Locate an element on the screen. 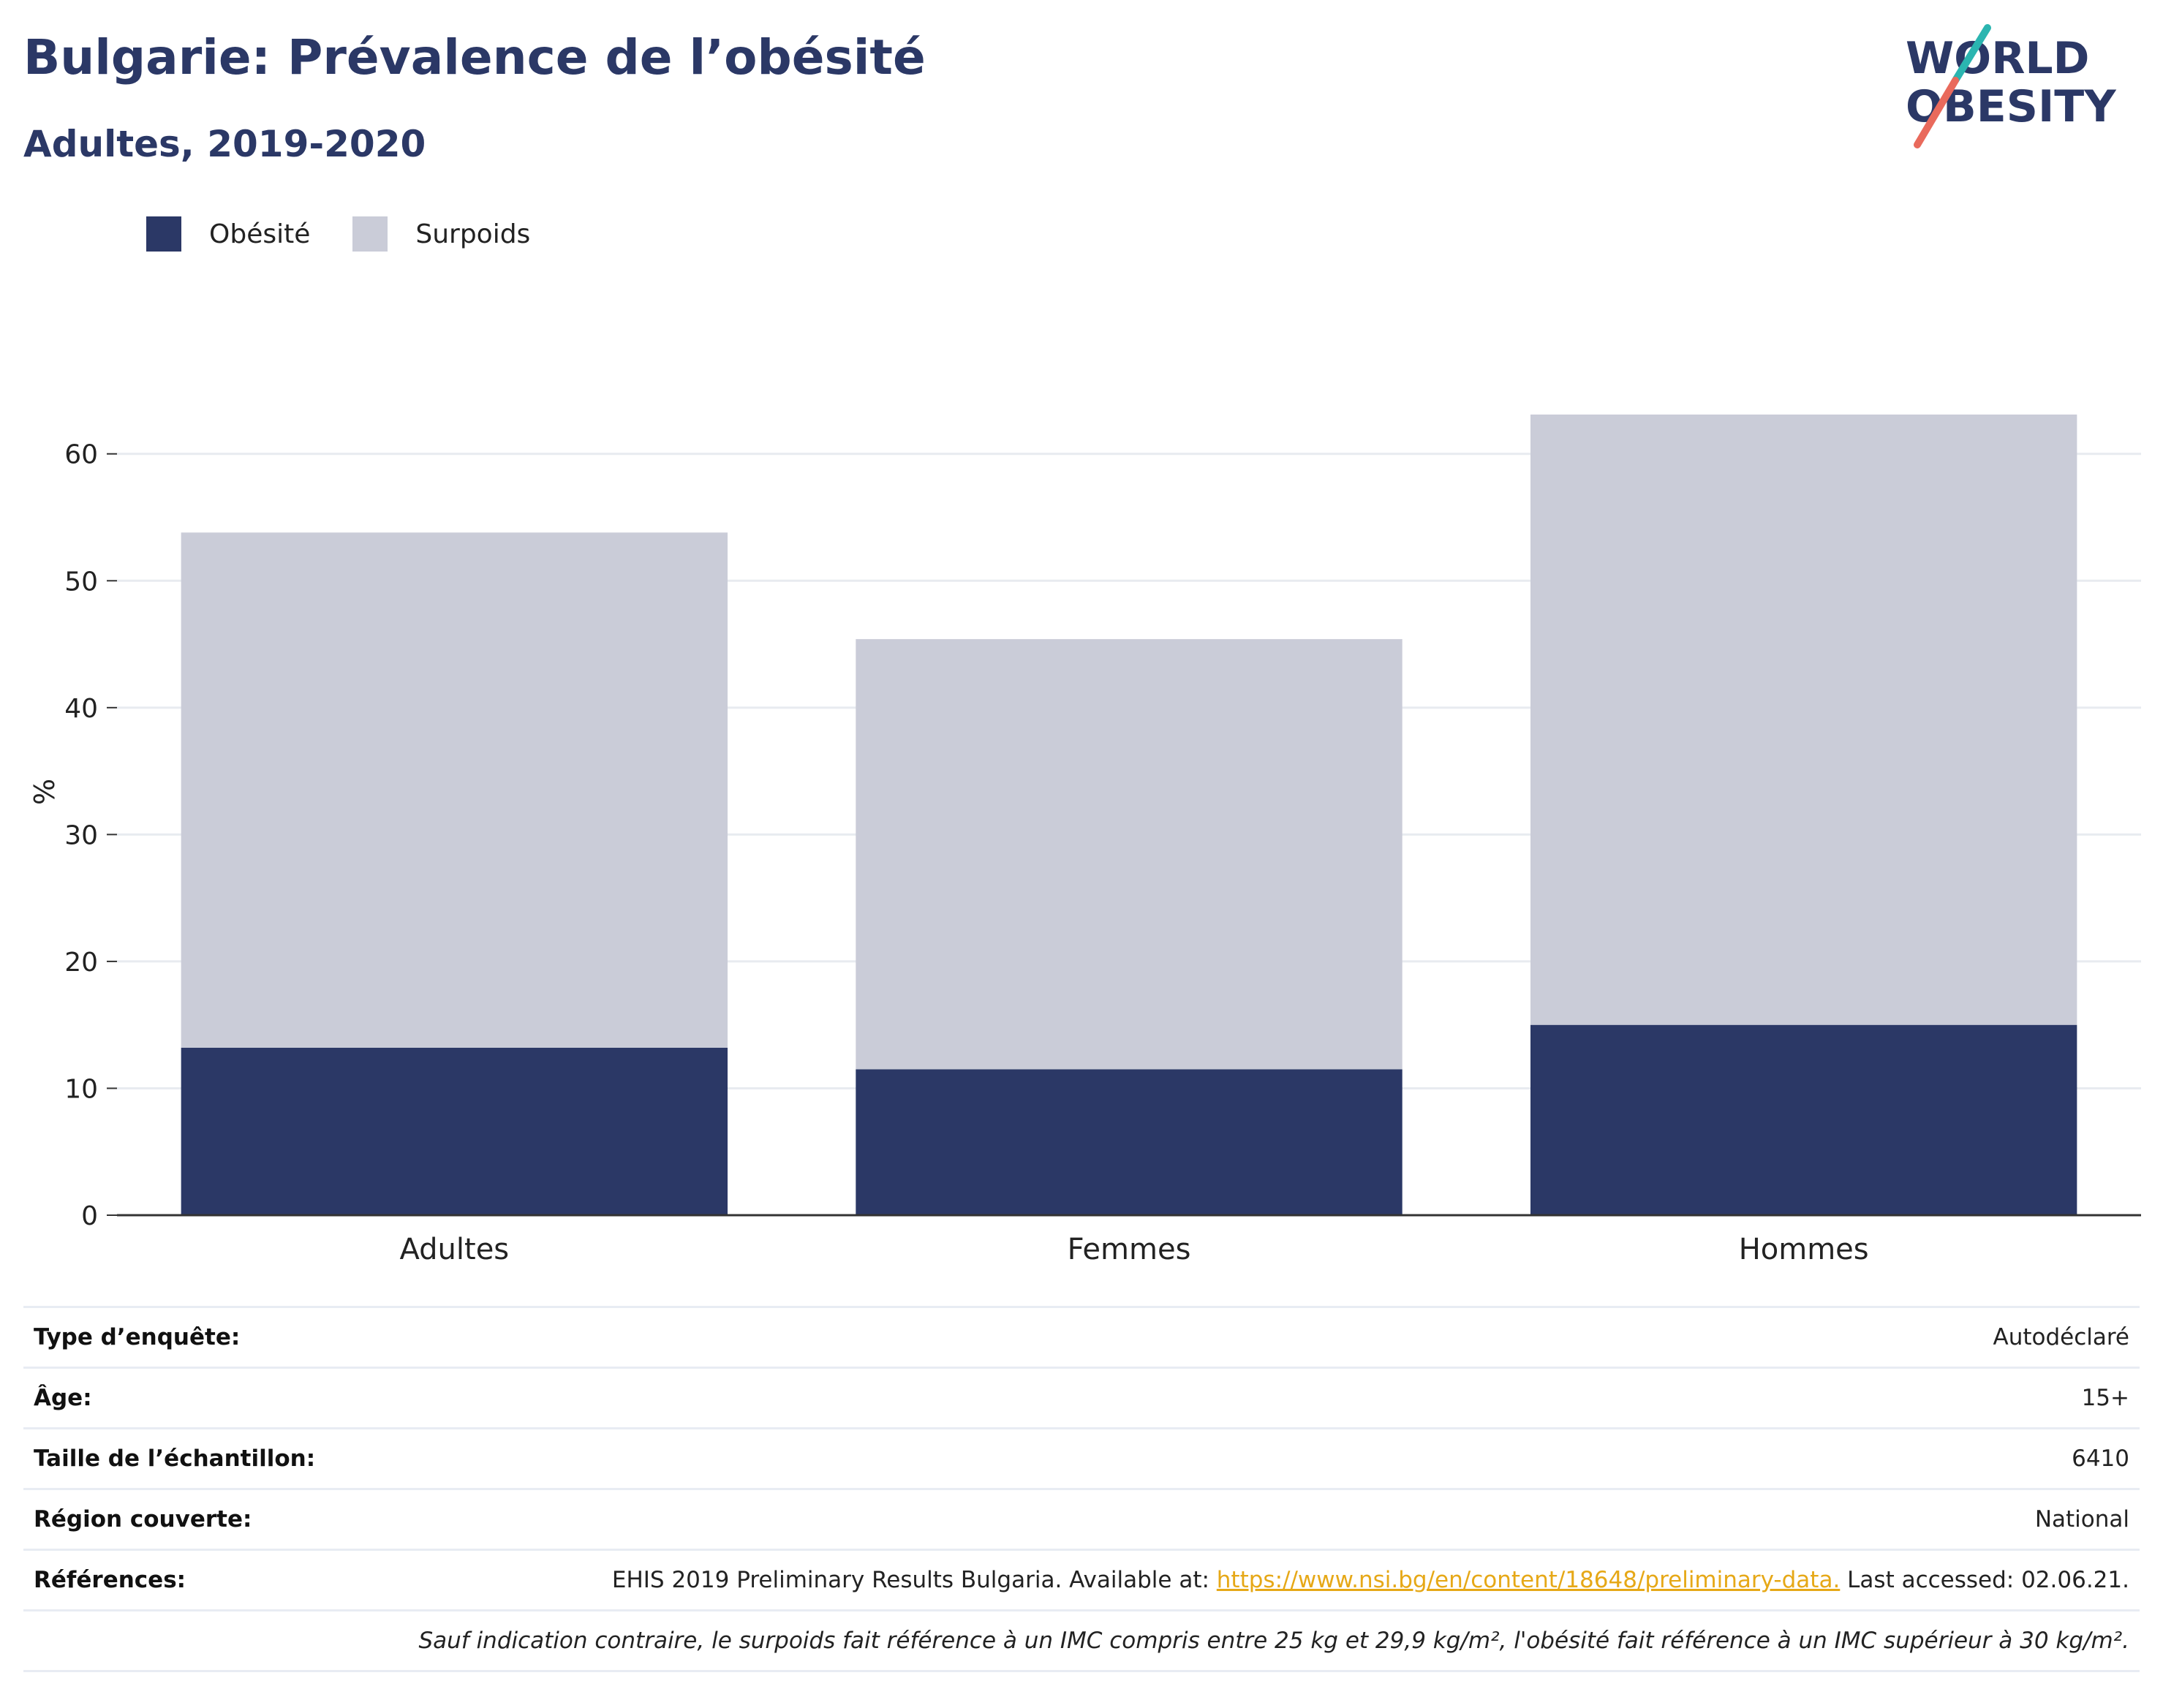 The width and height of the screenshot is (2163, 1708). x-tick-label: Femmes is located at coordinates (1129, 1249).